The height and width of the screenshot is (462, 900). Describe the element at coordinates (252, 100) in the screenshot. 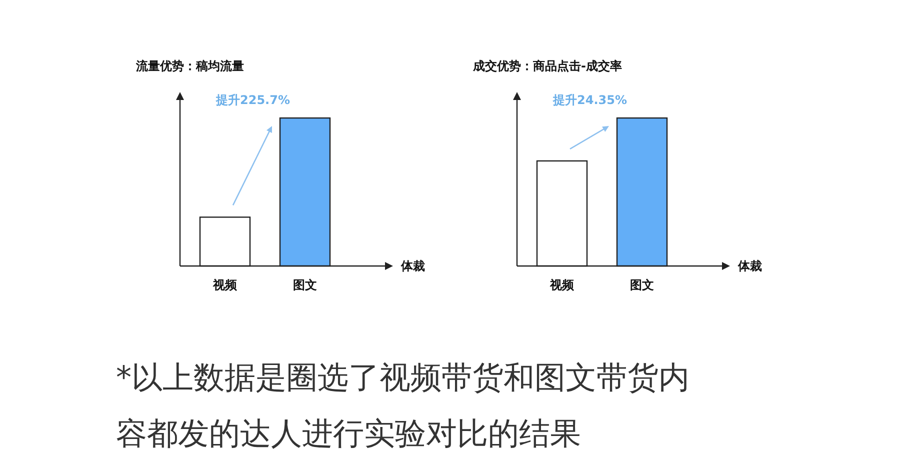

I see `text: 提升225.7%` at that location.